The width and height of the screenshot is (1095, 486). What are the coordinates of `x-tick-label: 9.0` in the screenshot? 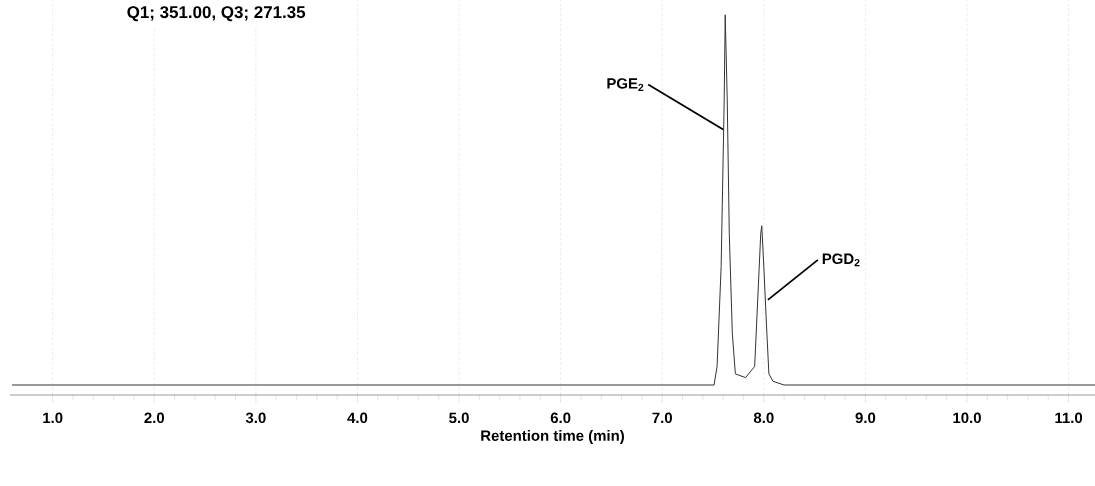 It's located at (865, 418).